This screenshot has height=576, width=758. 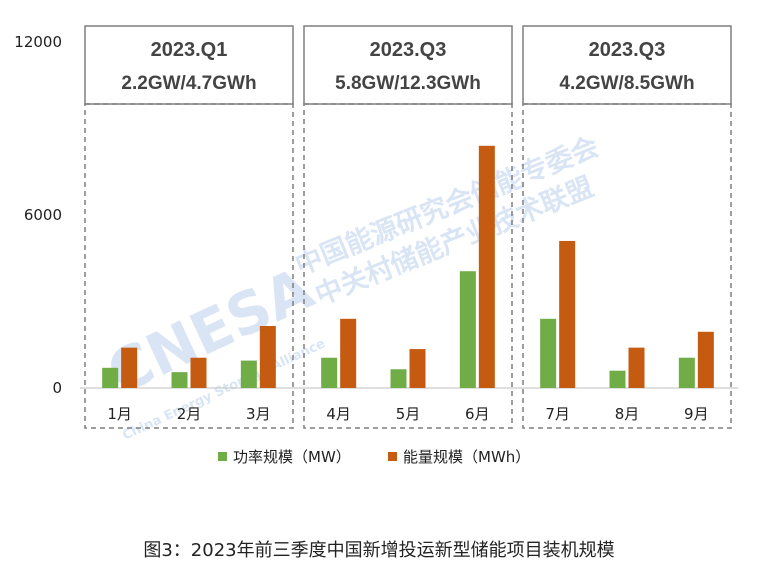 I want to click on quarter-title: 2023.Q1, so click(x=189, y=50).